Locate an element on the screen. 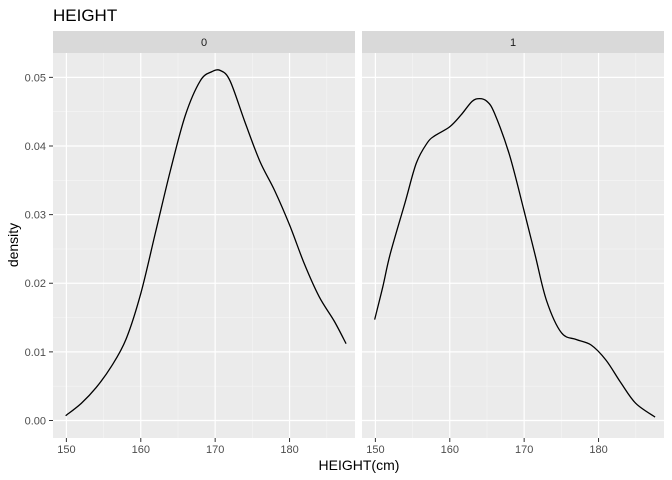 The height and width of the screenshot is (480, 672). y-tick-label: 0.00 is located at coordinates (35, 422).